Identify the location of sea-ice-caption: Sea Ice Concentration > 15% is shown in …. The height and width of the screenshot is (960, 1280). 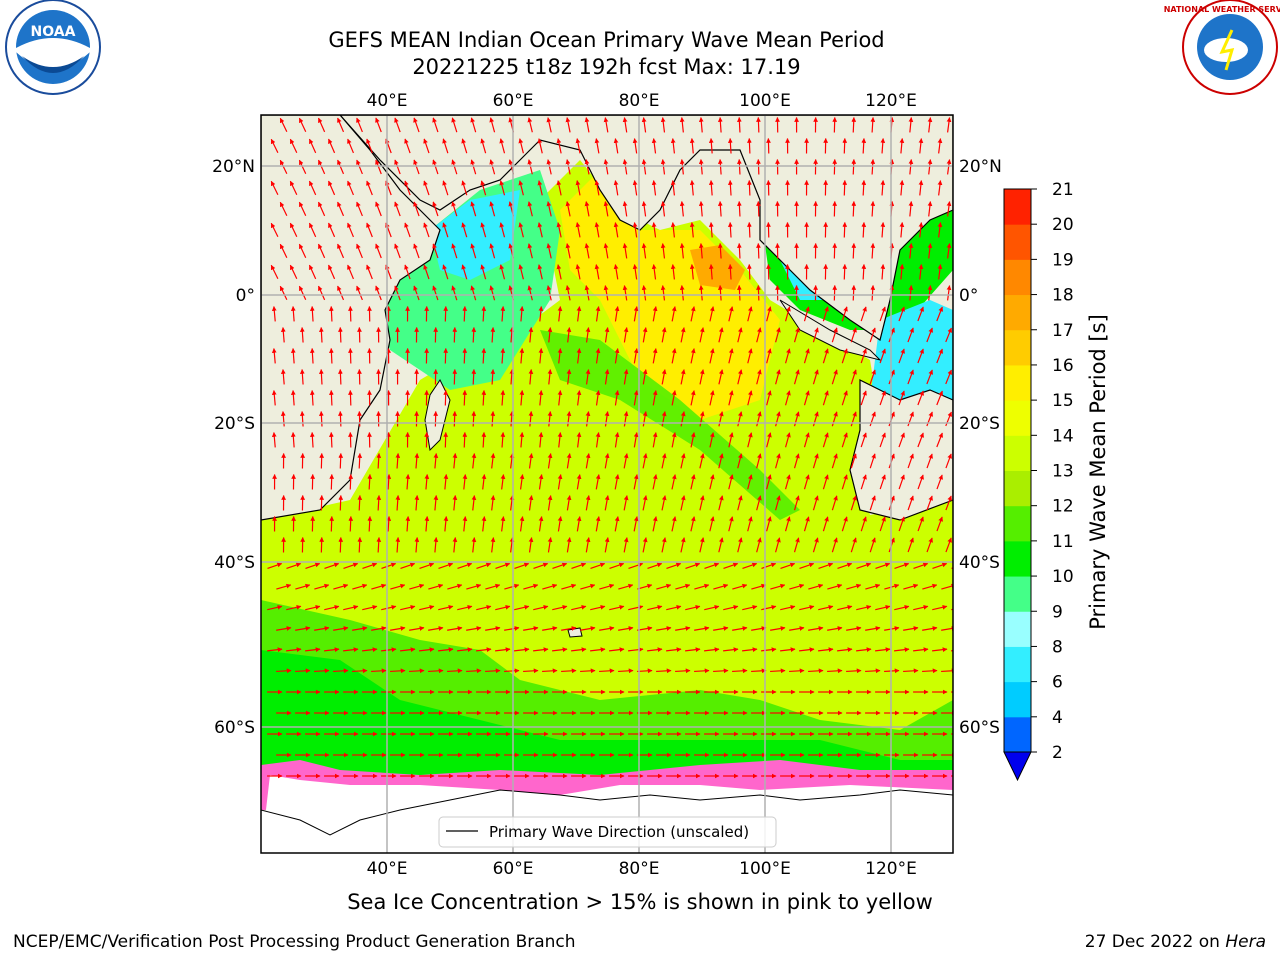
(640, 902).